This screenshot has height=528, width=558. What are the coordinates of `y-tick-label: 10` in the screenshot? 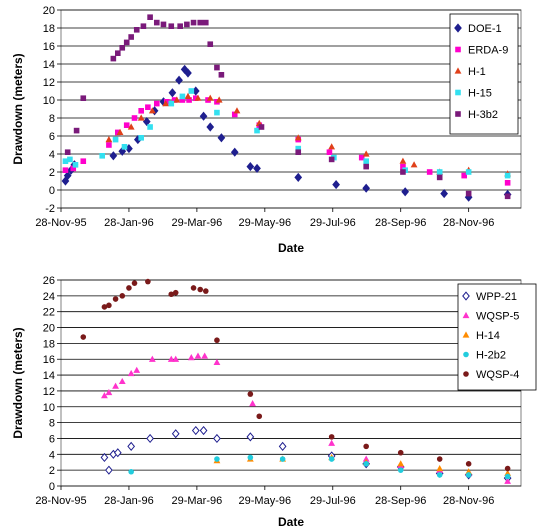 It's located at (49, 408).